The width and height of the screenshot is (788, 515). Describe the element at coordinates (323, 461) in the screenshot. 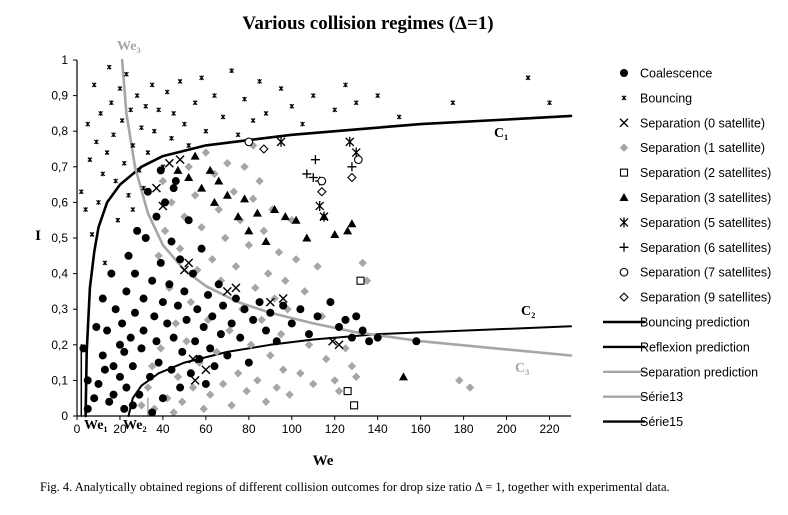

I see `x-axis-title: We` at that location.